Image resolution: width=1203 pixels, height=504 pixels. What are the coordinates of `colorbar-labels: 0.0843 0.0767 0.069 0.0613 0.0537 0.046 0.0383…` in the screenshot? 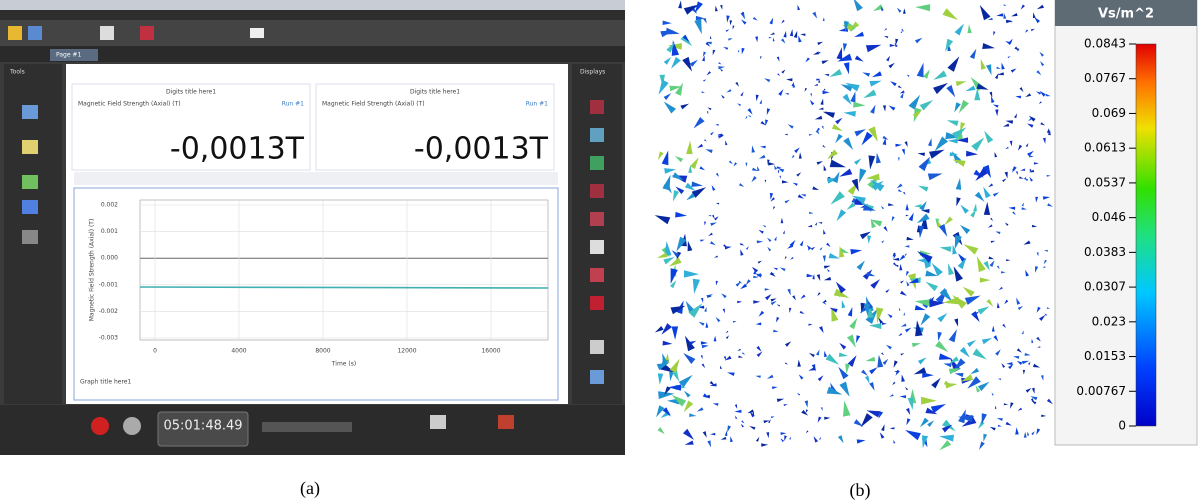 It's located at (1106, 235).